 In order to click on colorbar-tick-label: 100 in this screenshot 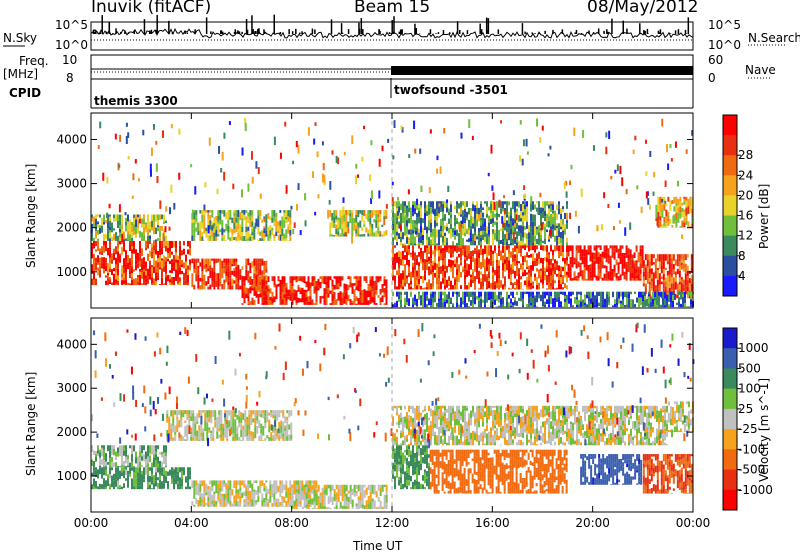, I will do `click(749, 389)`.